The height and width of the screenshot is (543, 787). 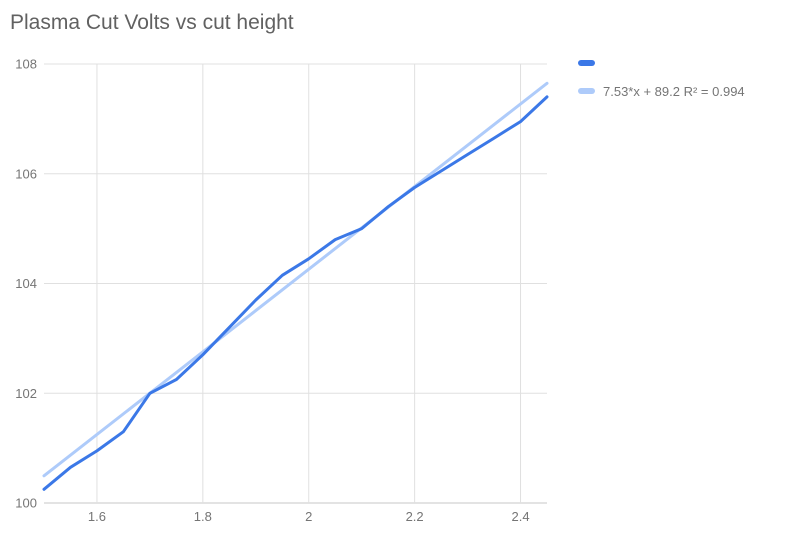 What do you see at coordinates (415, 516) in the screenshot?
I see `x-tick-label: 2.2` at bounding box center [415, 516].